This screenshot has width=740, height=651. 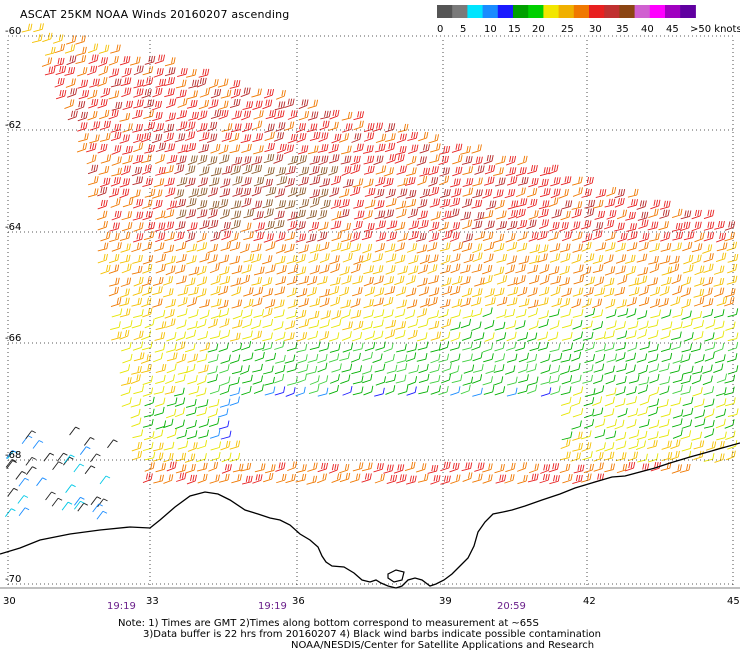 What do you see at coordinates (13, 455) in the screenshot?
I see `latitude-label: -68` at bounding box center [13, 455].